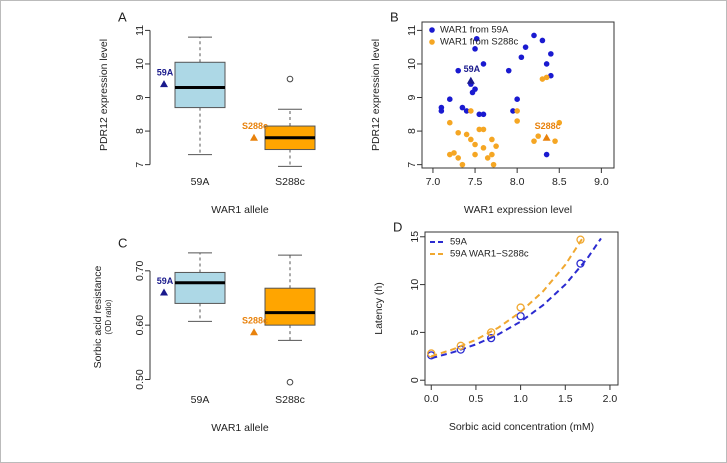  I want to click on outlier, so click(290, 79).